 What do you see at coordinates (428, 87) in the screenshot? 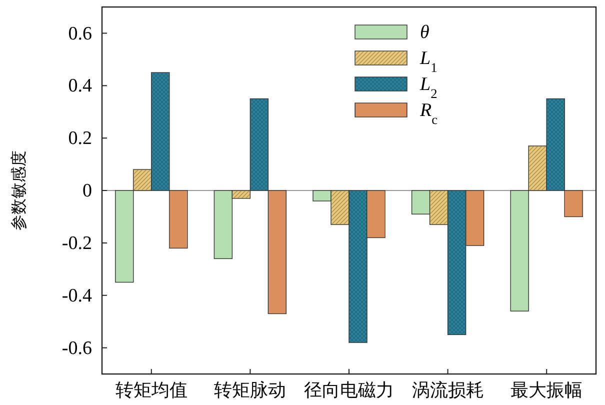
I see `legend-label: L$_{2}$` at bounding box center [428, 87].